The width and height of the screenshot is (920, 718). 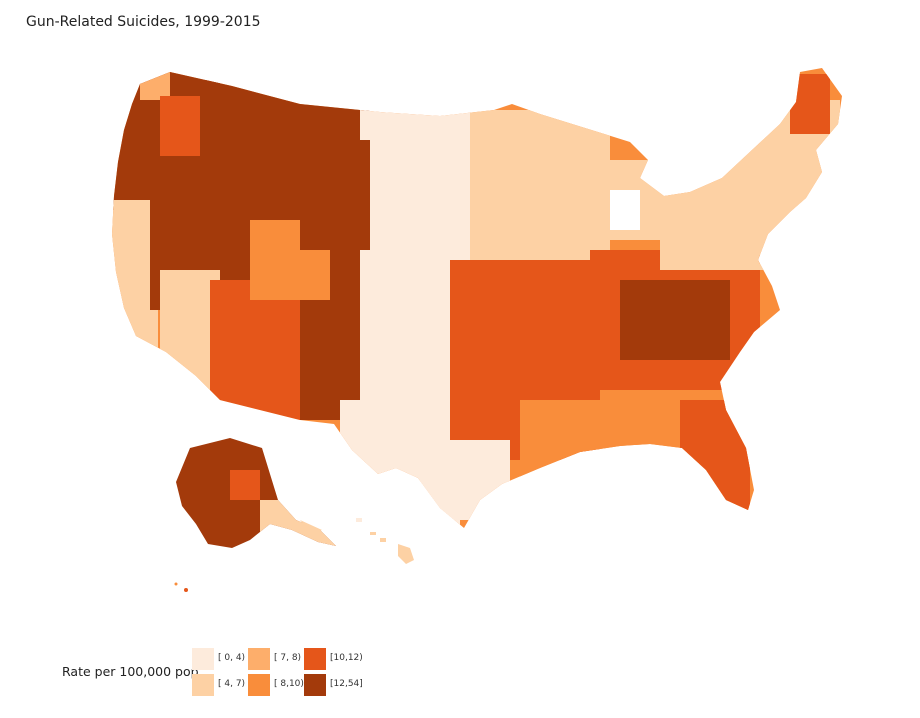 I want to click on legend-title: Rate per 100,000 pop., so click(x=132, y=671).